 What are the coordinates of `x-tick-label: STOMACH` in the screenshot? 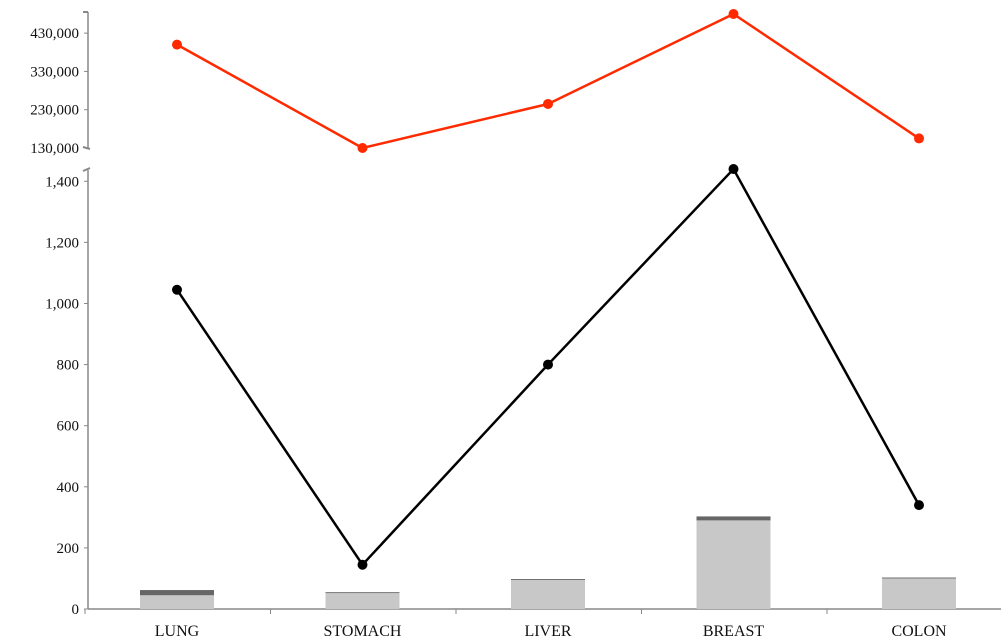 It's located at (363, 631).